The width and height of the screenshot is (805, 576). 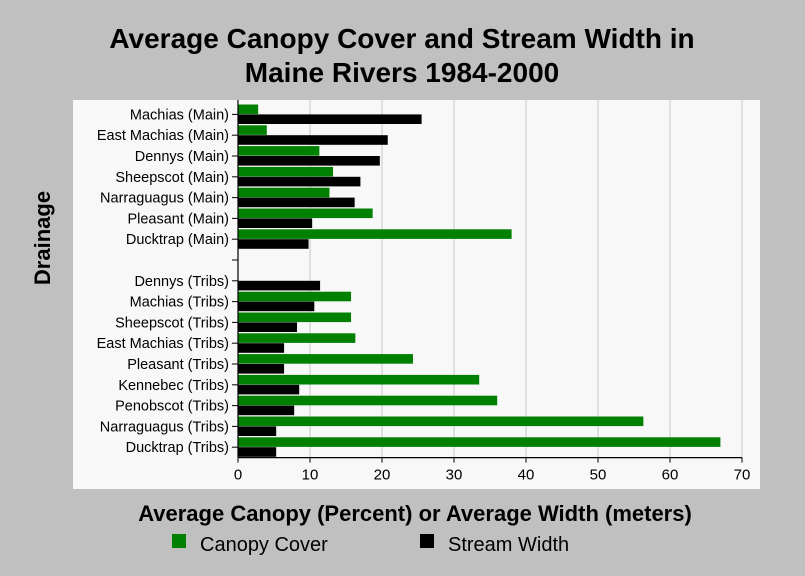 What do you see at coordinates (284, 192) in the screenshot?
I see `bar-canopy-cover-narraguagus-main` at bounding box center [284, 192].